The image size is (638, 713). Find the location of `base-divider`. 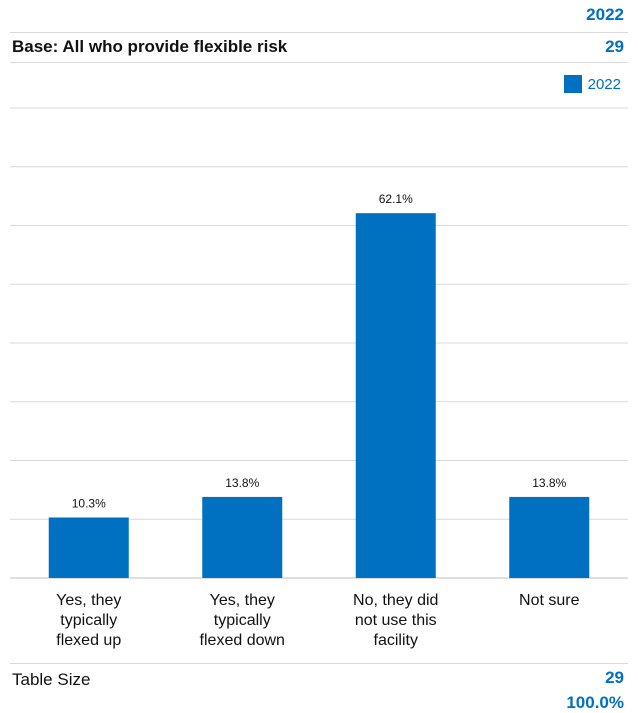

base-divider is located at coordinates (319, 62).